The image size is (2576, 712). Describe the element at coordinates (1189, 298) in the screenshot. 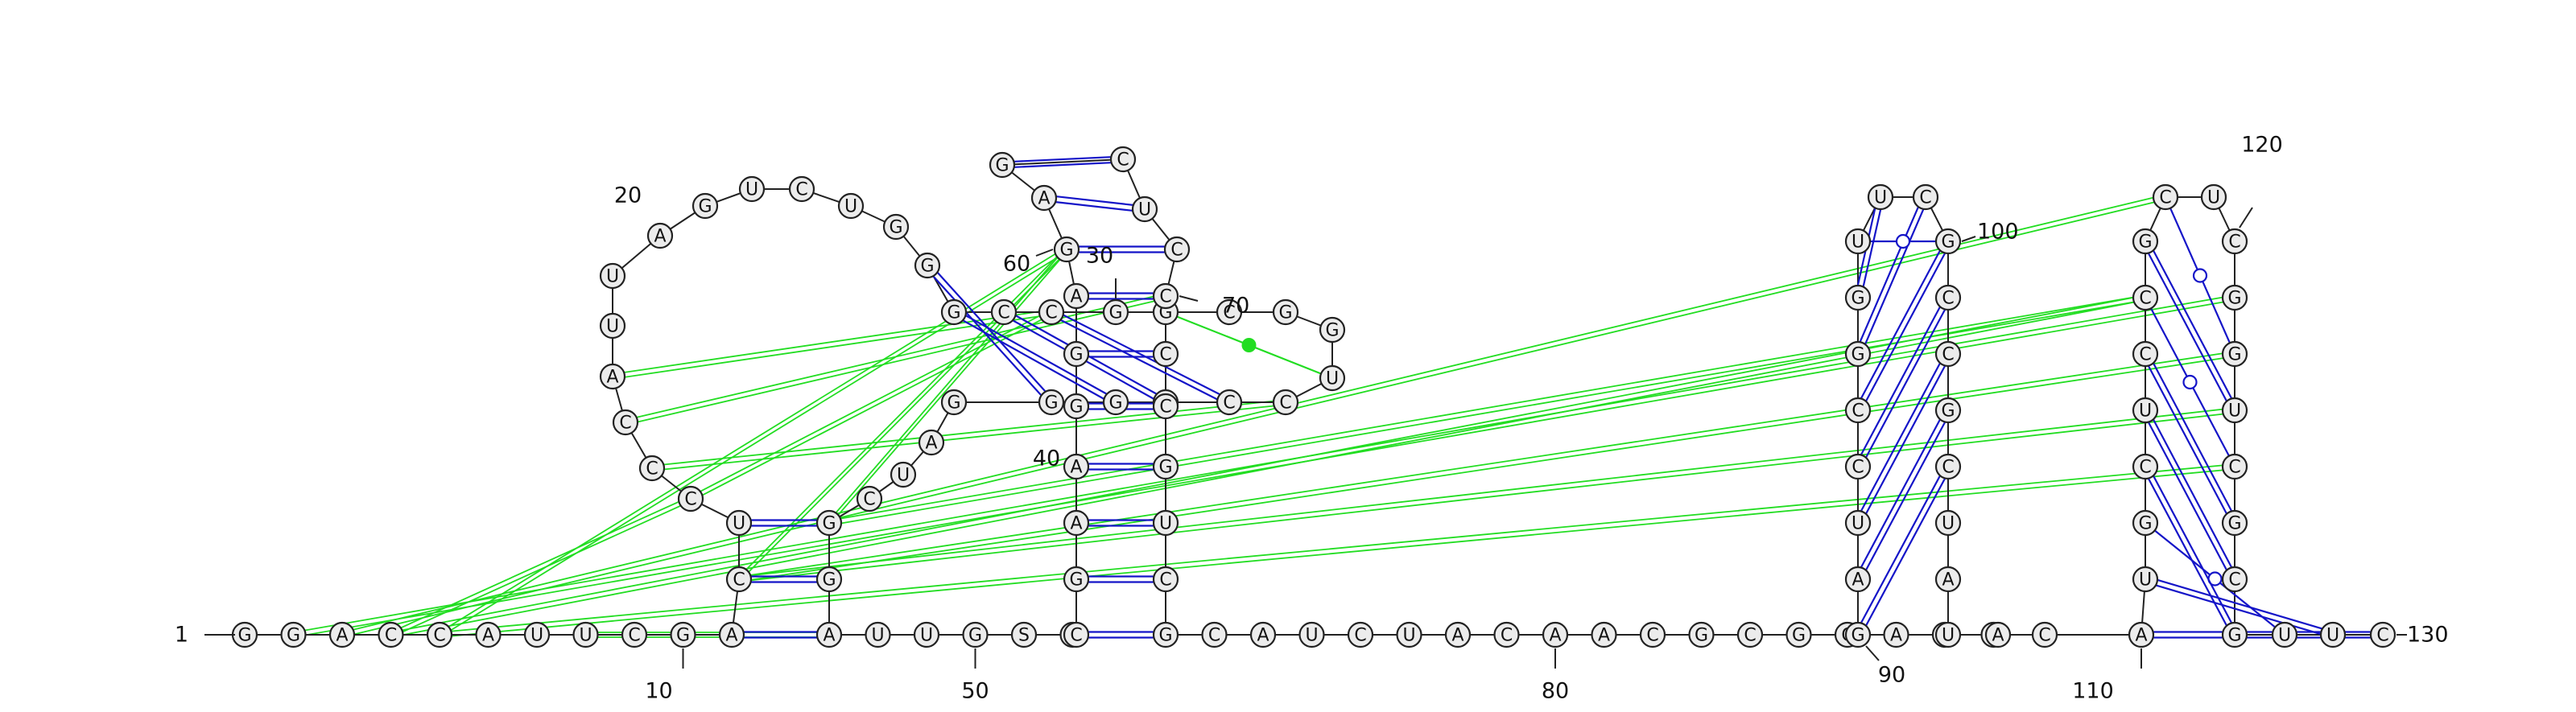

I see `position-tick` at that location.